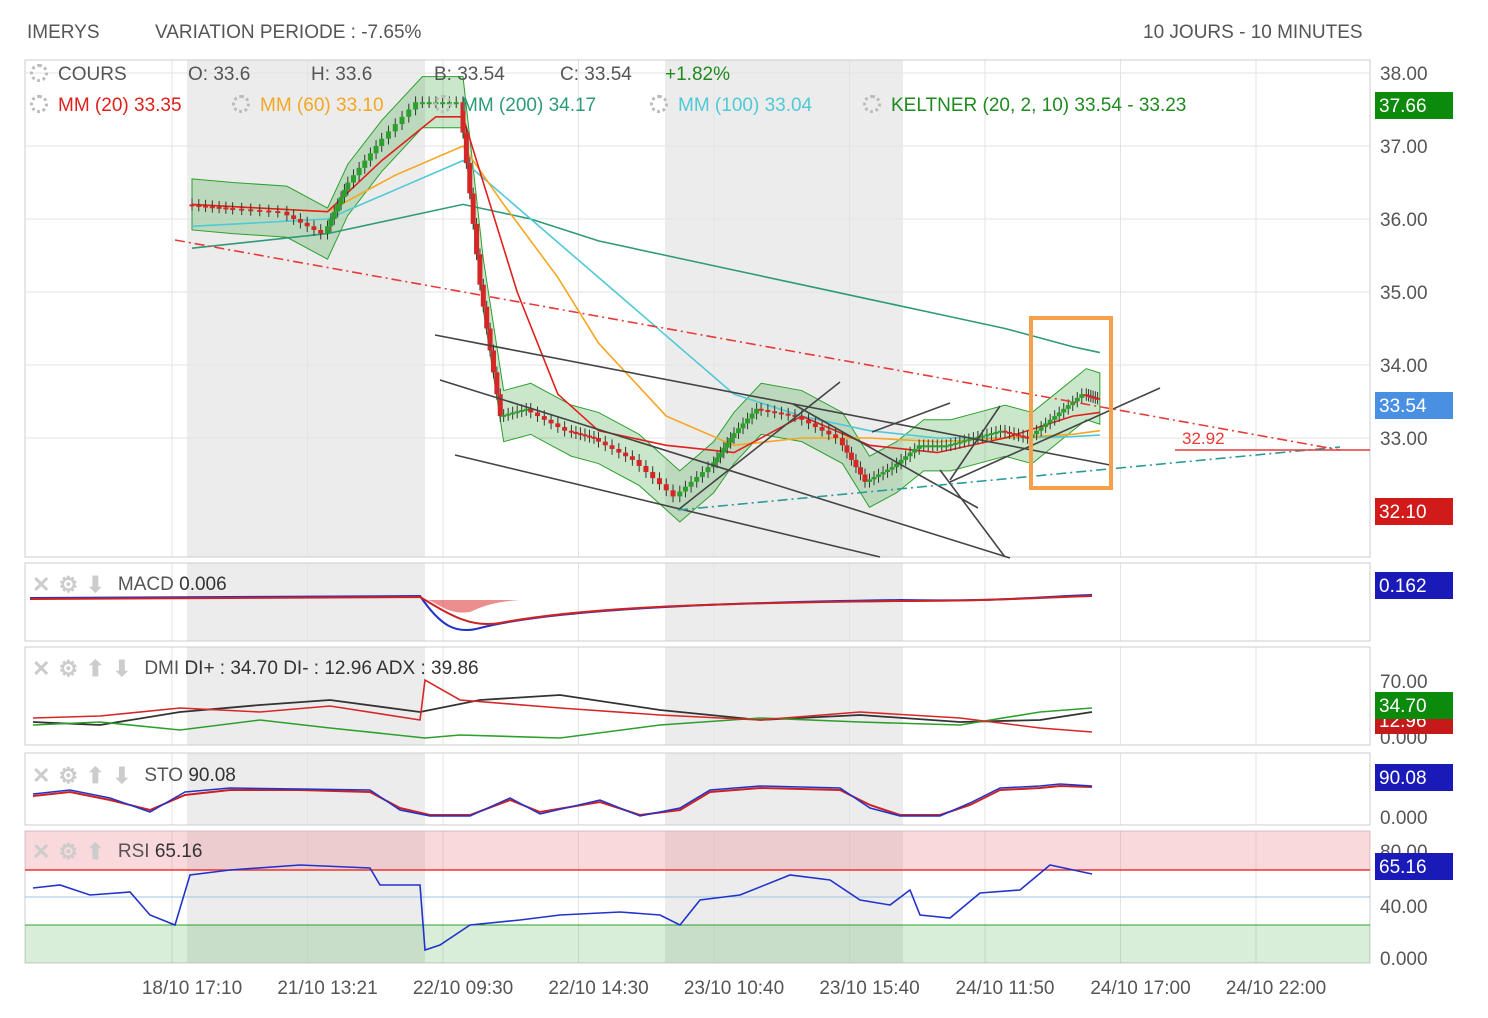  What do you see at coordinates (178, 851) in the screenshot?
I see `rsi-value: 65.16` at bounding box center [178, 851].